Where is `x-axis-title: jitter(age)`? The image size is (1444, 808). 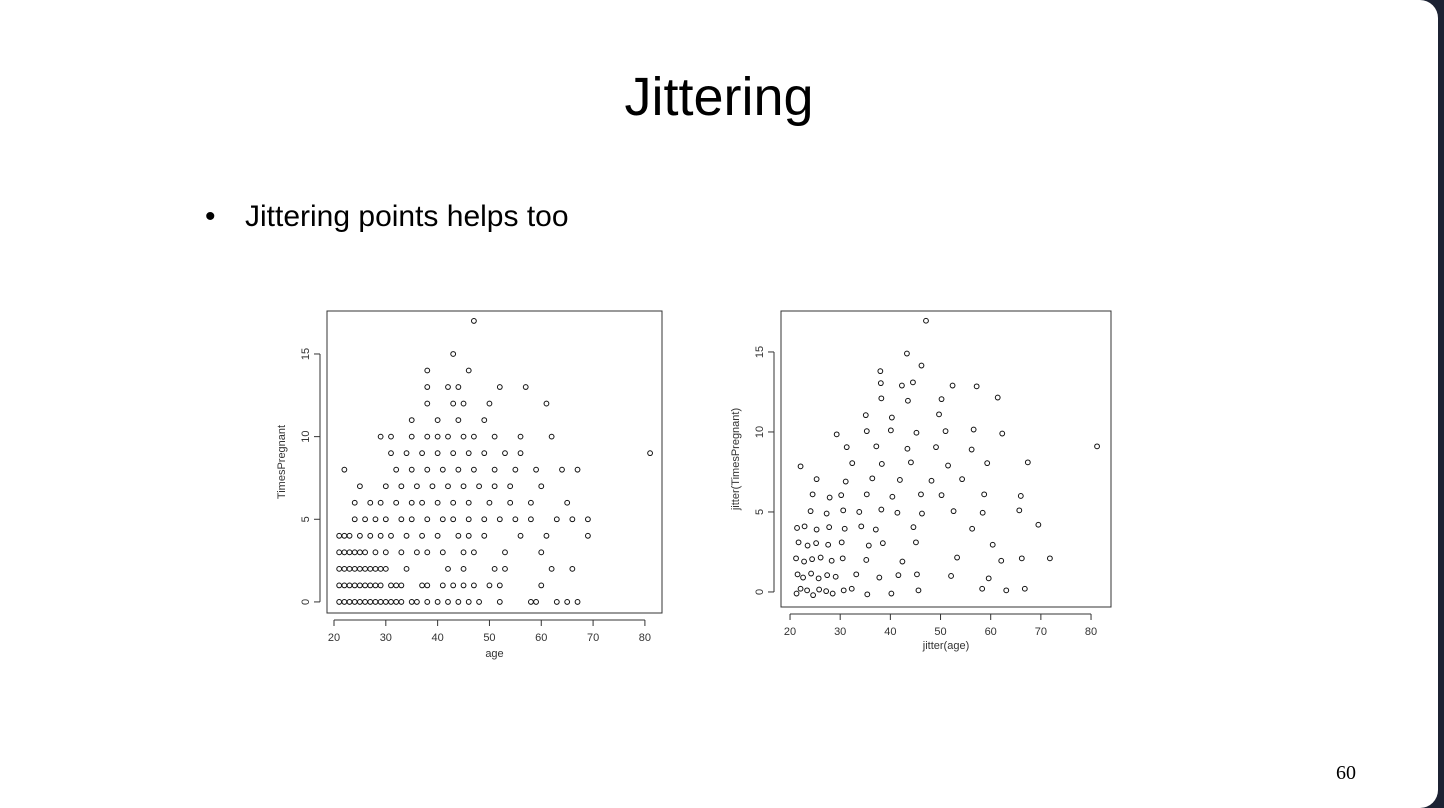
x-axis-title: jitter(age) is located at coordinates (945, 646).